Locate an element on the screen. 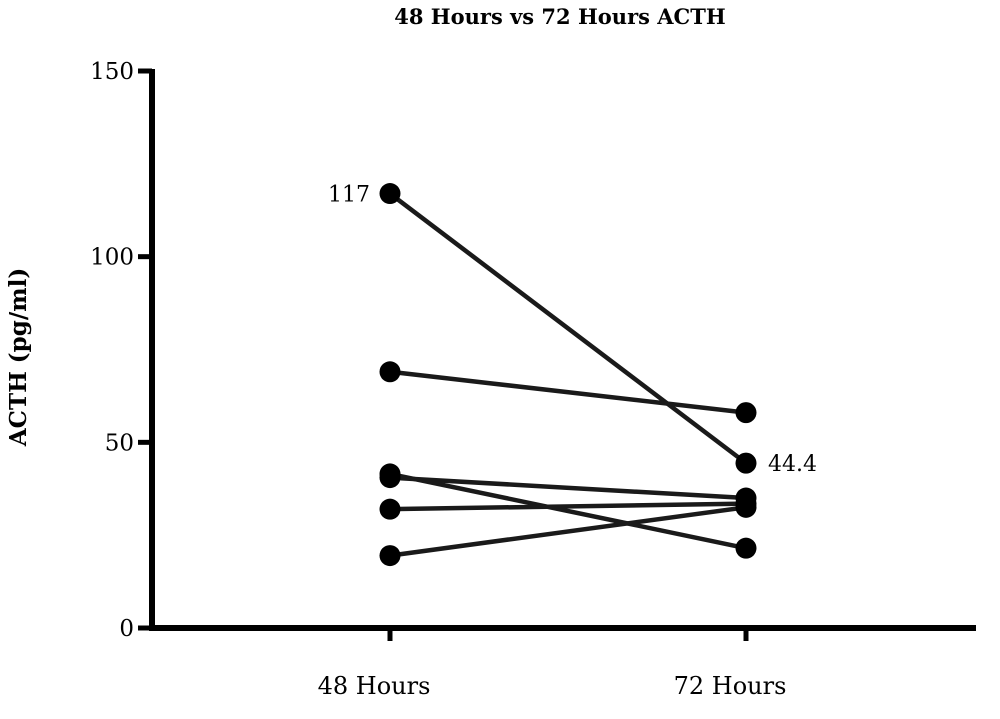 The width and height of the screenshot is (1000, 719). data-label: 44.4 is located at coordinates (792, 464).